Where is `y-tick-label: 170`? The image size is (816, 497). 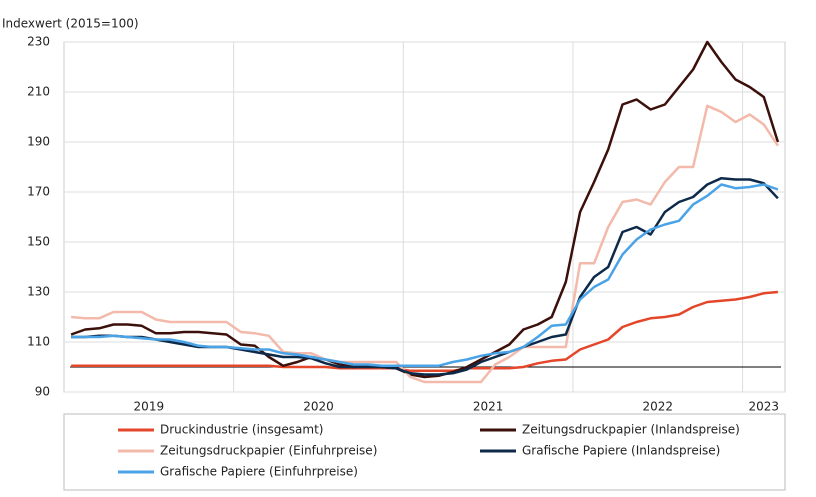
y-tick-label: 170 is located at coordinates (38, 192).